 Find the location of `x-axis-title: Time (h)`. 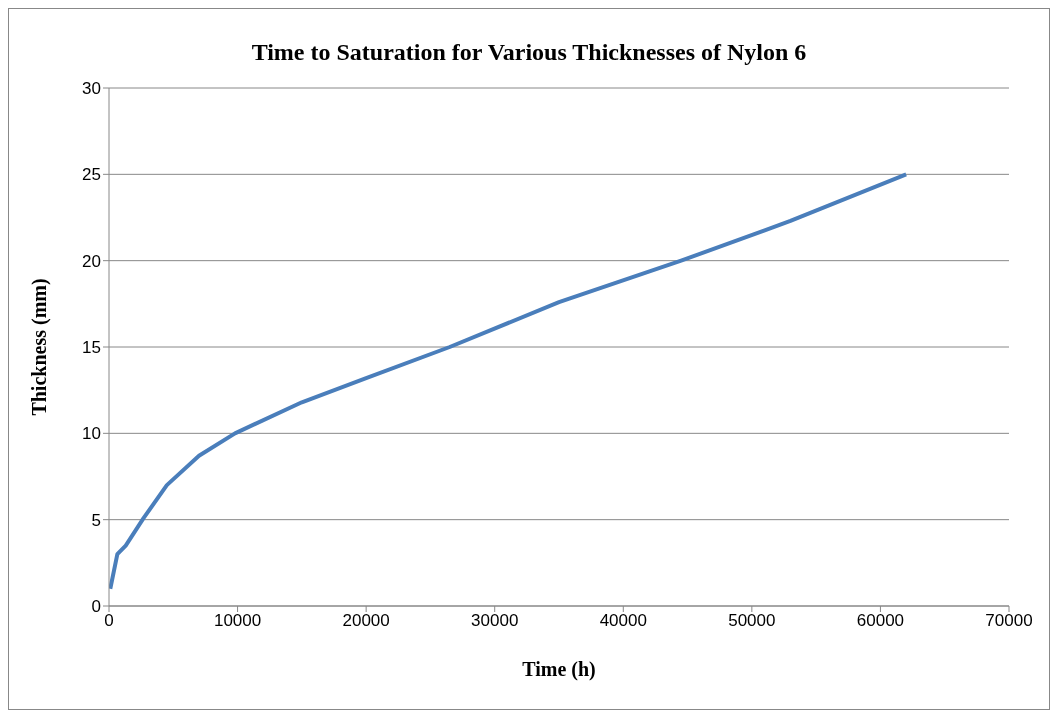

x-axis-title: Time (h) is located at coordinates (559, 669).